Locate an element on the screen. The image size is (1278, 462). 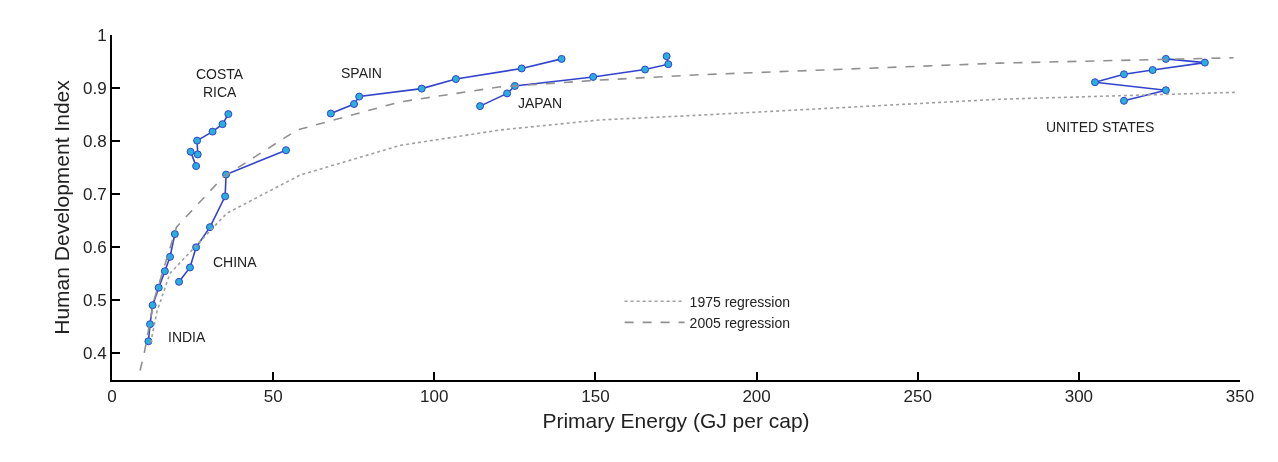
y-tick-label: 0.4 is located at coordinates (94, 354).